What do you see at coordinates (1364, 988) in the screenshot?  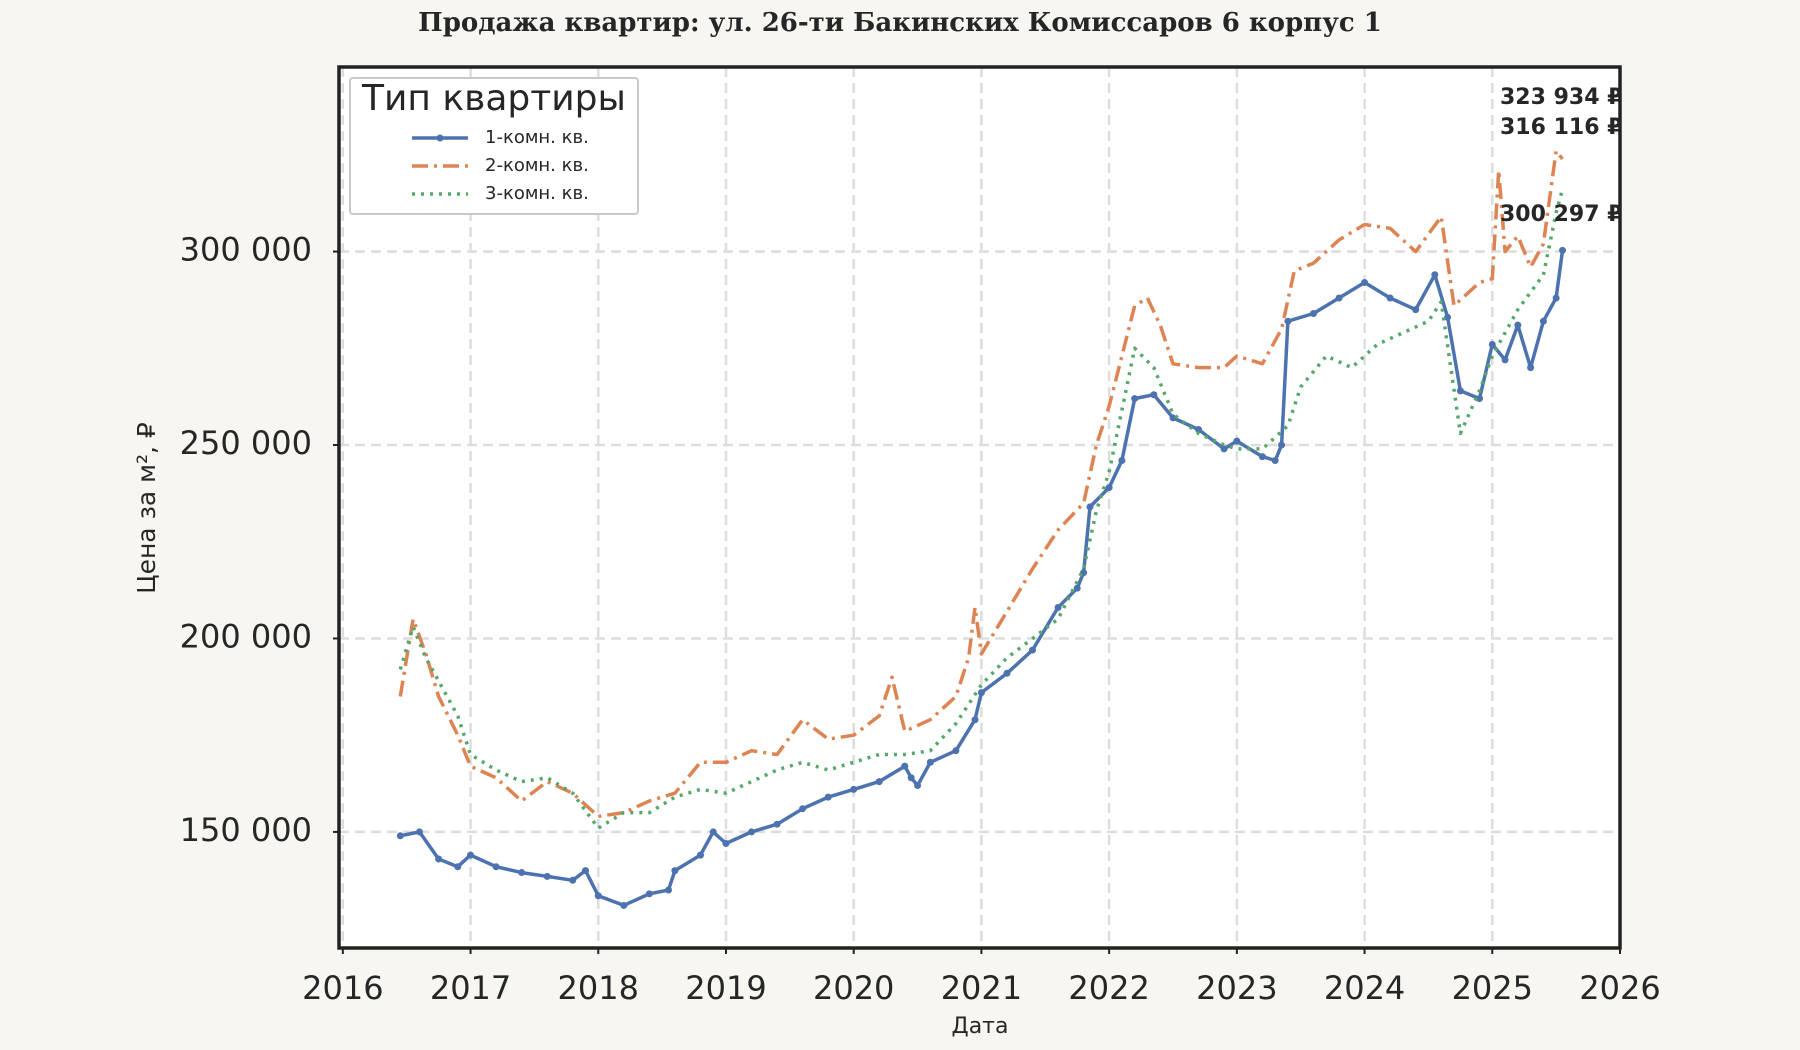 I see `x-tick-label: 2024` at bounding box center [1364, 988].